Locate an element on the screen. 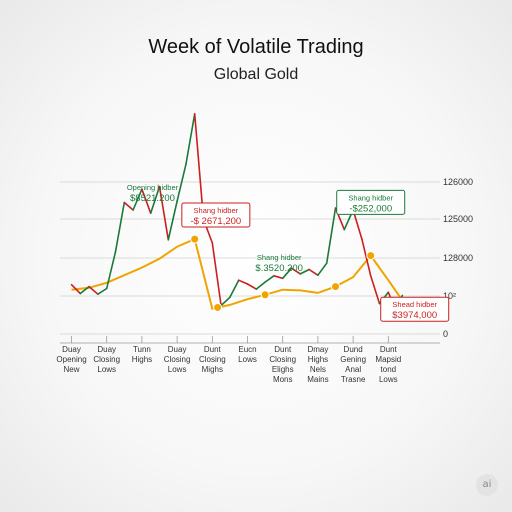 This screenshot has height=512, width=512. y-tick-label: 10² is located at coordinates (449, 296).